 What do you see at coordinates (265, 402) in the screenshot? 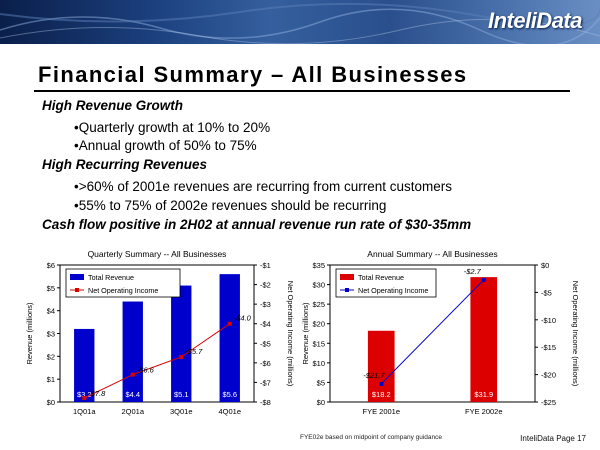
I see `y2-tick-label: -$8` at bounding box center [265, 402].